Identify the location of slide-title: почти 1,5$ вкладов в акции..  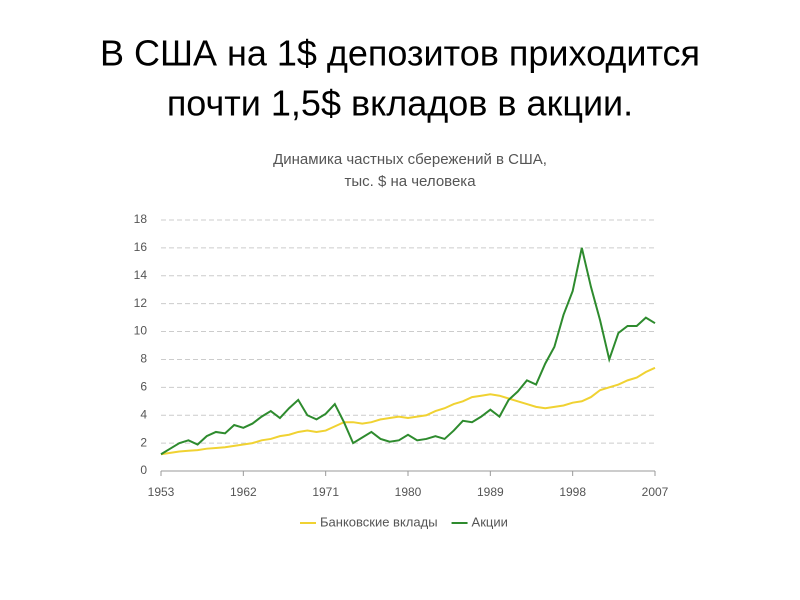
(400, 103).